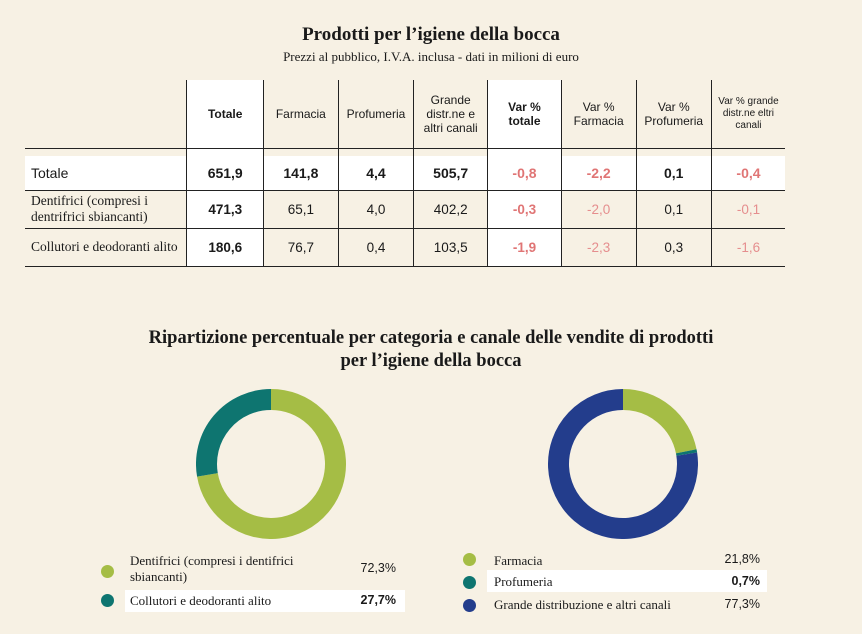 Image resolution: width=862 pixels, height=634 pixels. What do you see at coordinates (301, 208) in the screenshot?
I see `table-cell: 65,1` at bounding box center [301, 208].